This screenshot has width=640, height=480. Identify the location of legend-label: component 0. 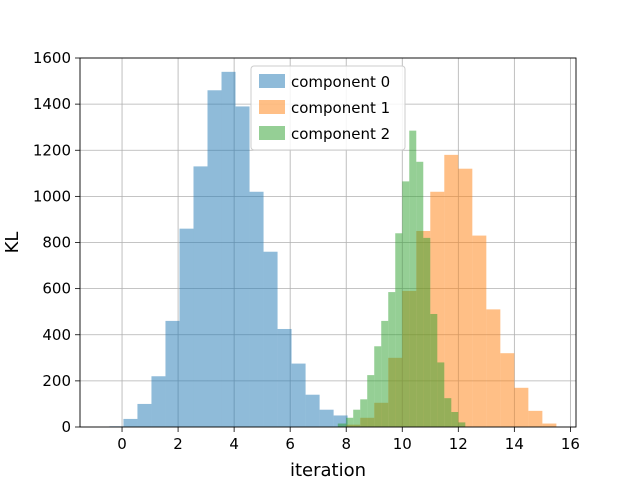
(340, 82).